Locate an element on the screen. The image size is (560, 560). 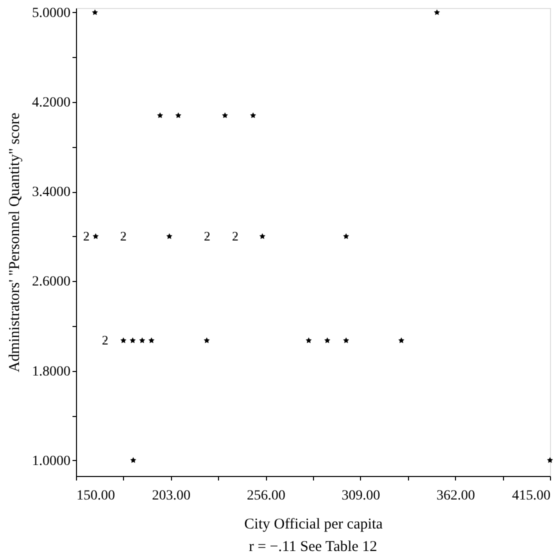
y-tick-label: 1.0000 is located at coordinates (51, 461).